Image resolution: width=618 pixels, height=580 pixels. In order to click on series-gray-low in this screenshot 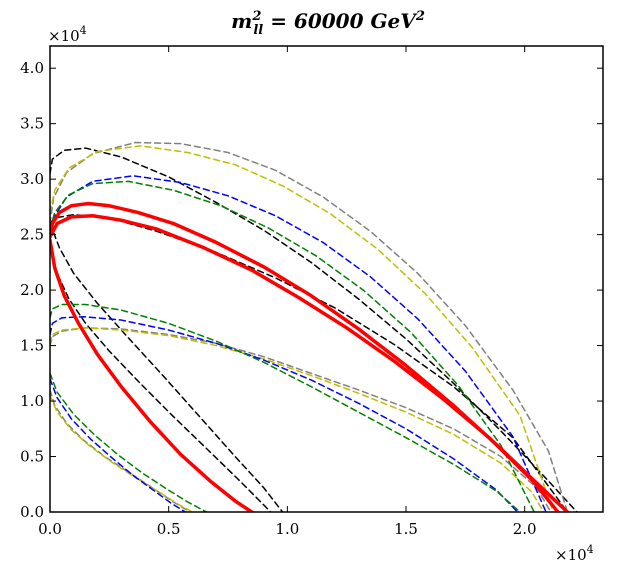, I will do `click(120, 450)`.